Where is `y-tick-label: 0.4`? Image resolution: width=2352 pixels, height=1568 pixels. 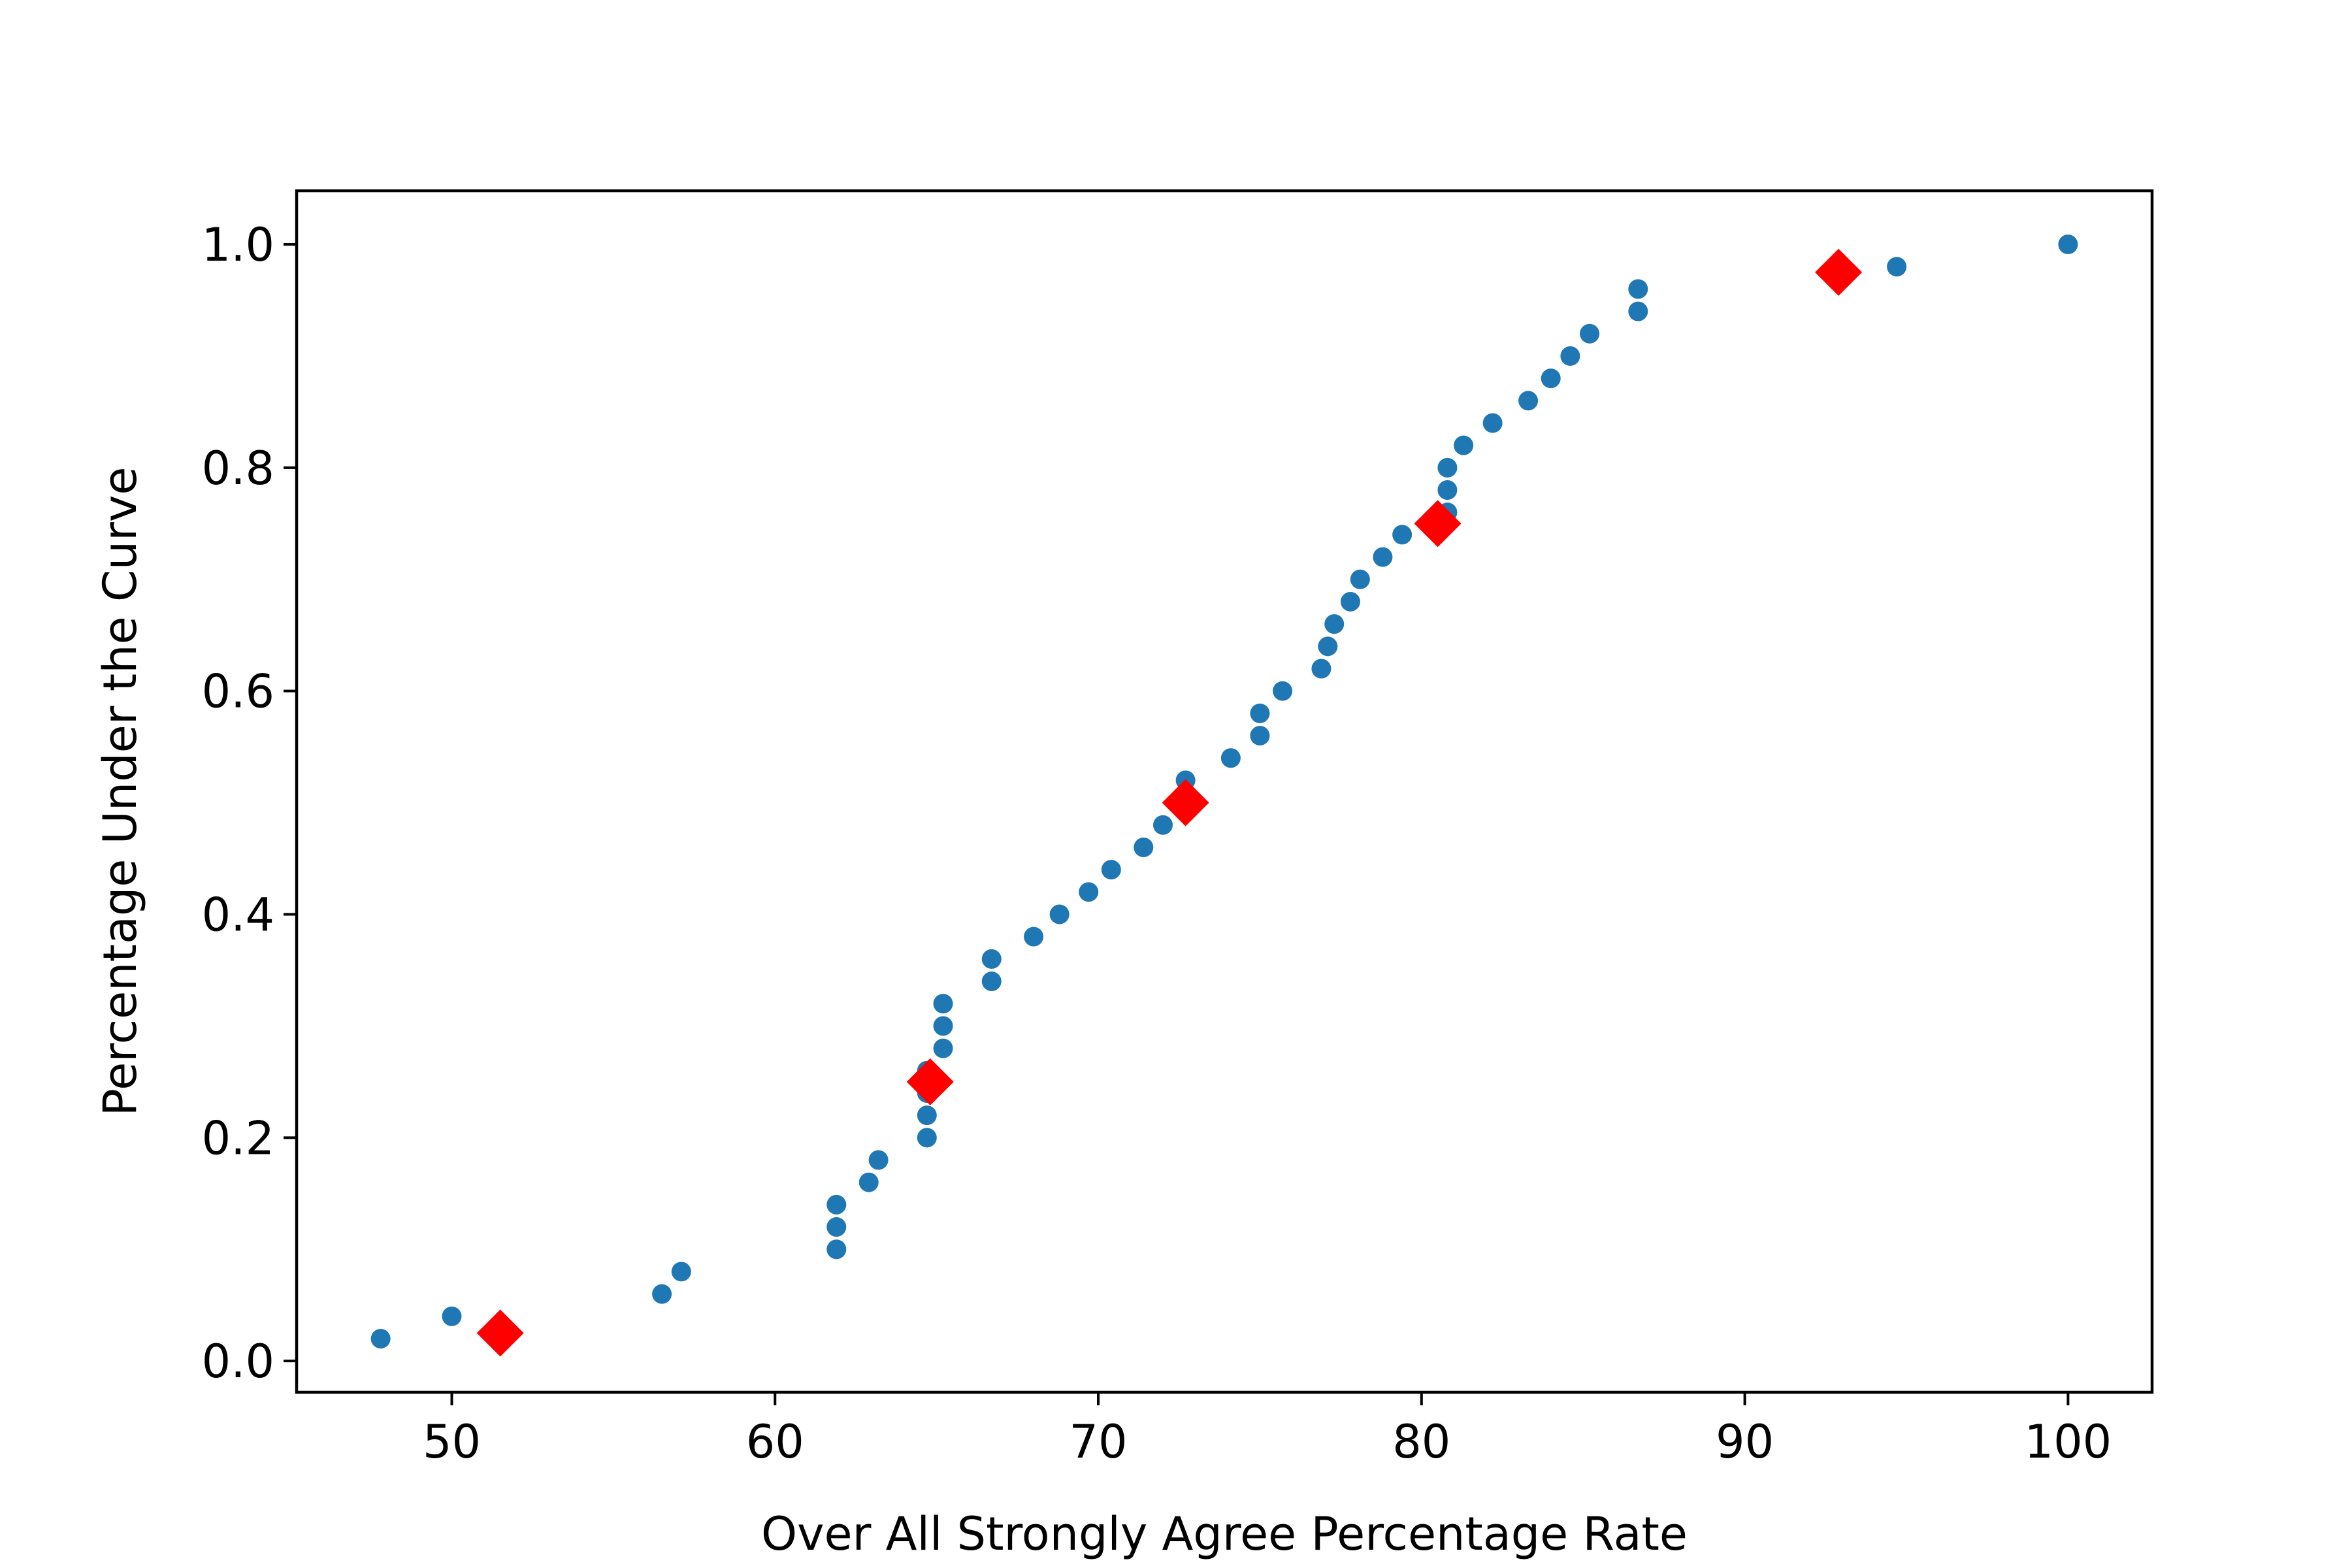
y-tick-label: 0.4 is located at coordinates (238, 915).